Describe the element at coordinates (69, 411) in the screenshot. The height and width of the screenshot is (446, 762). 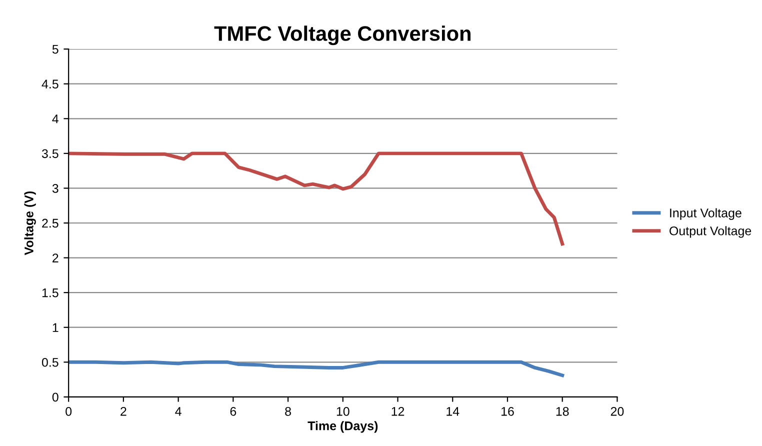
I see `x-tick-label: 0` at that location.